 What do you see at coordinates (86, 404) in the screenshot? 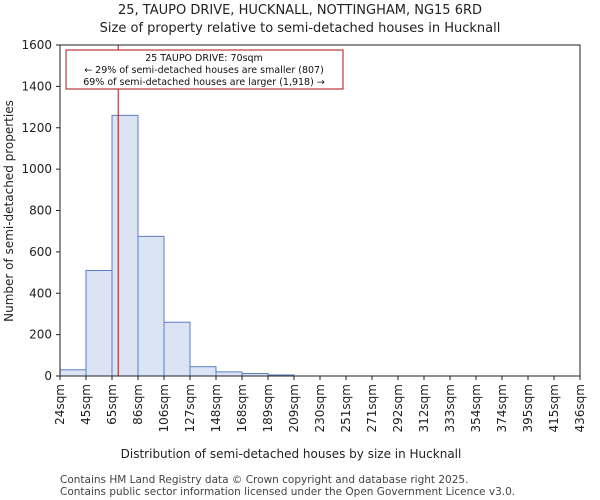
I see `x-tick-label: 45sqm` at bounding box center [86, 404].